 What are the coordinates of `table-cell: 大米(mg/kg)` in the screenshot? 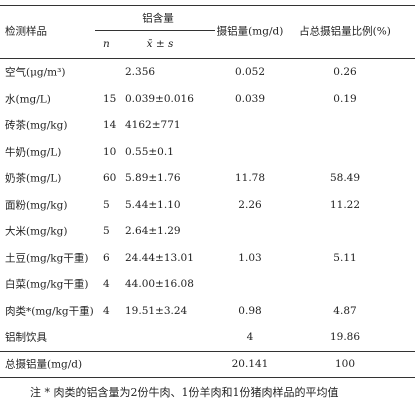 It's located at (36, 231).